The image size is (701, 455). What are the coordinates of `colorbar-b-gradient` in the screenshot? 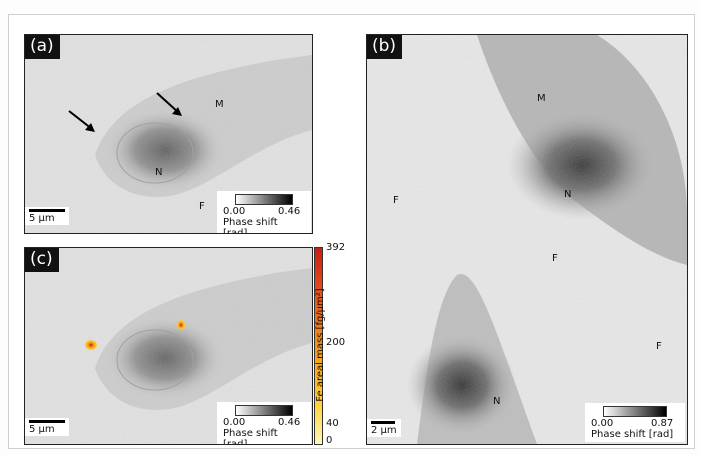 It's located at (635, 411).